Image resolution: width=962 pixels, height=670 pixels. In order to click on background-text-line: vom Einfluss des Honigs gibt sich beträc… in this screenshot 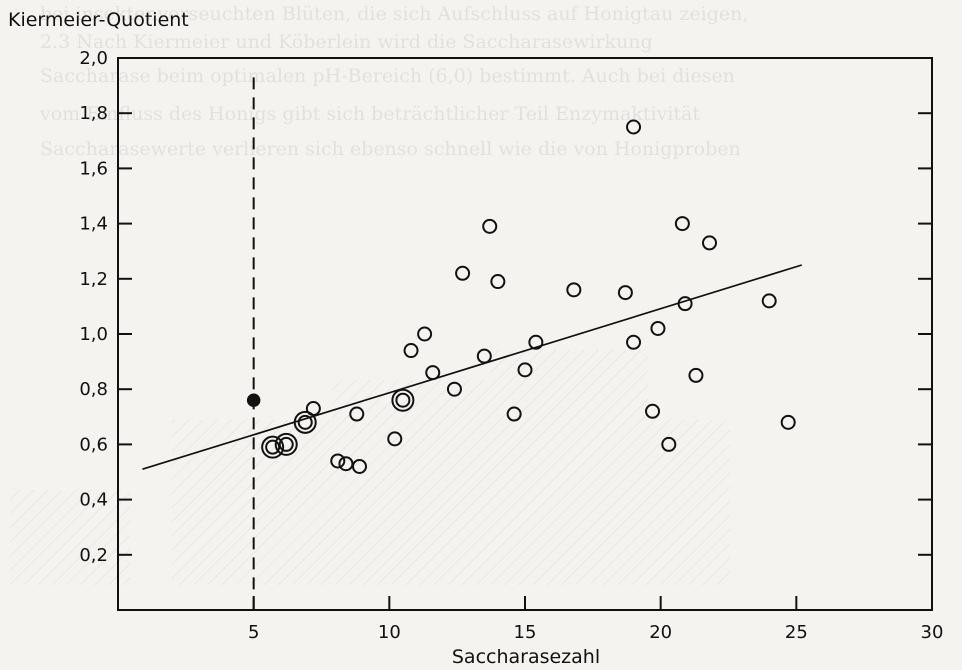, I will do `click(369, 114)`.